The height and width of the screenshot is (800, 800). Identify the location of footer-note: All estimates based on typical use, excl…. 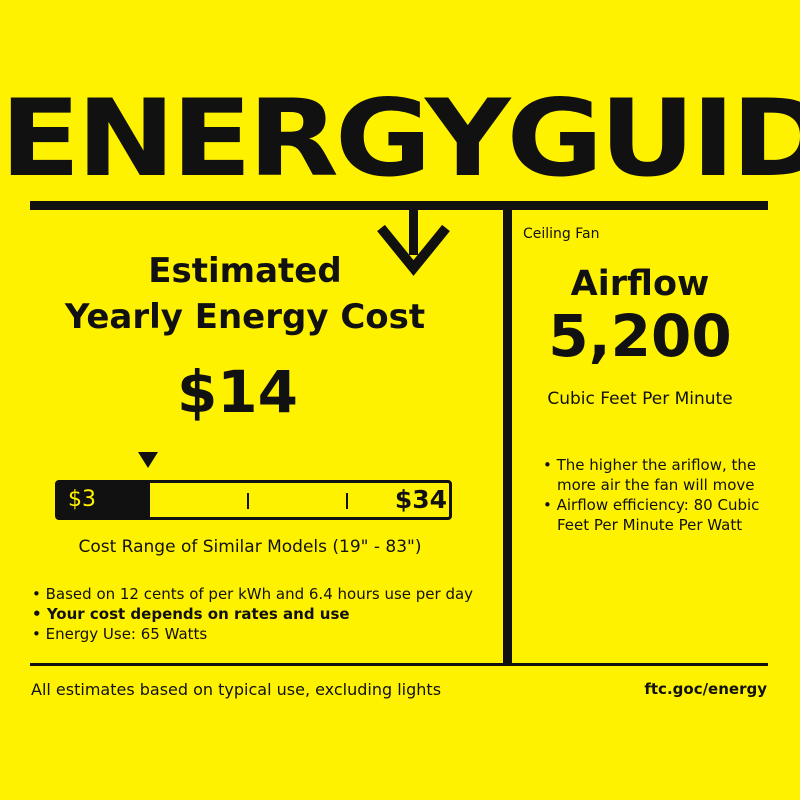
(236, 689).